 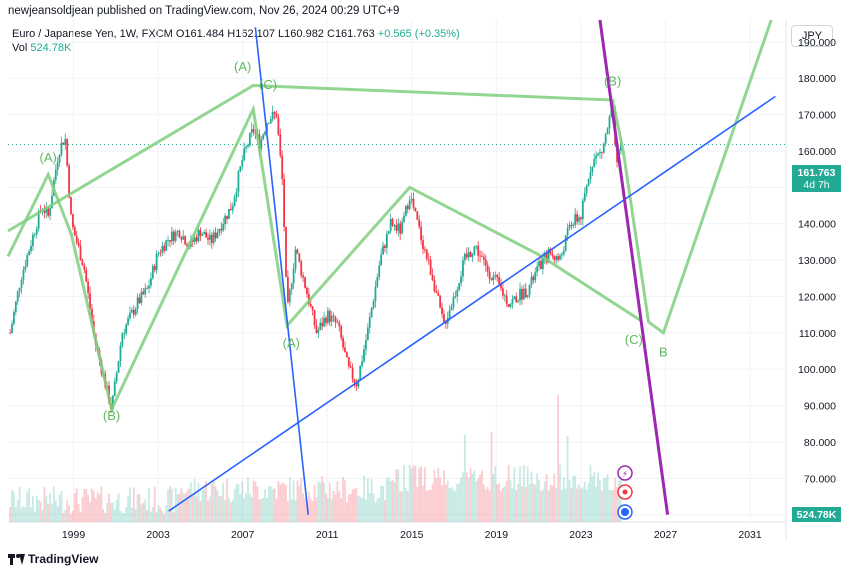 What do you see at coordinates (53, 559) in the screenshot?
I see `tradingview-footer: TradingView` at bounding box center [53, 559].